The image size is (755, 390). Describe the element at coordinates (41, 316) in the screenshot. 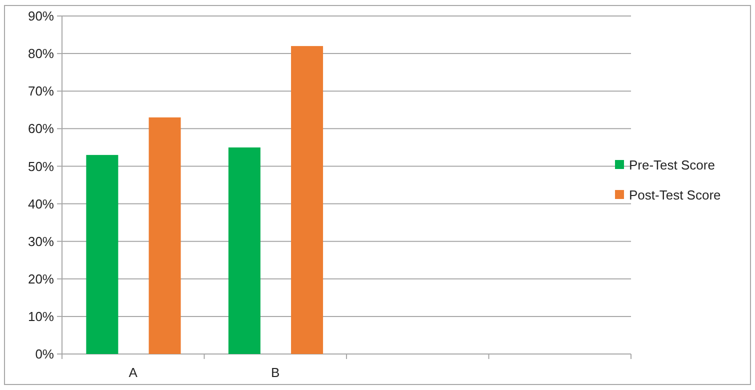

I see `y-tick-label: 10%` at that location.